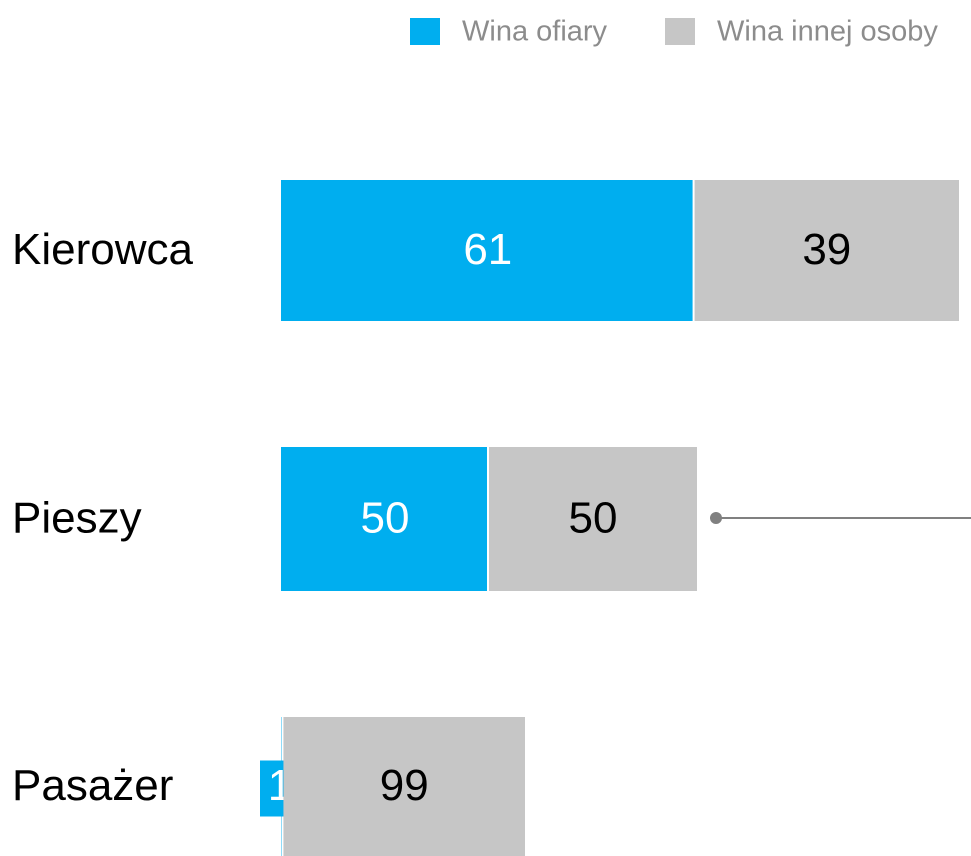 This screenshot has width=971, height=856. I want to click on value-label: 99, so click(404, 785).